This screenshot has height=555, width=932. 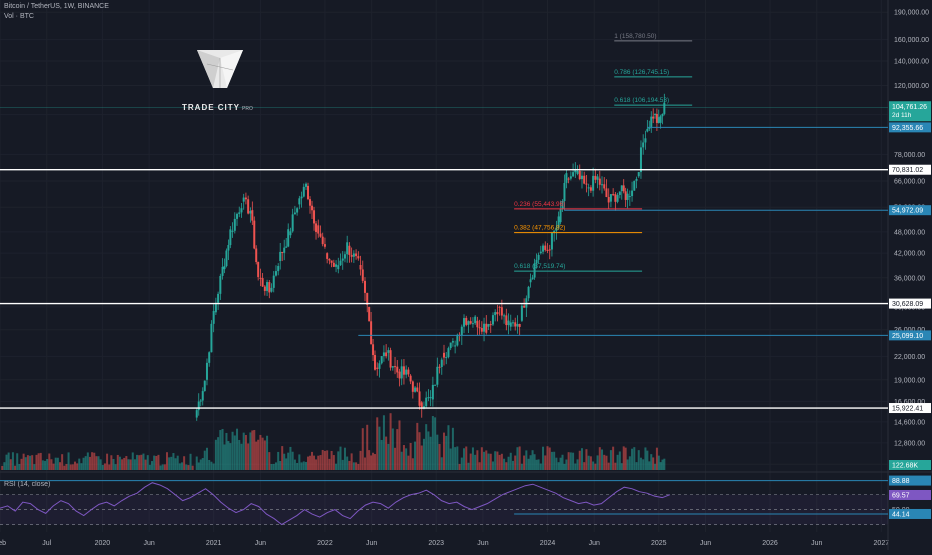 What do you see at coordinates (909, 380) in the screenshot?
I see `price-tick-label: 19,000.00` at bounding box center [909, 380].